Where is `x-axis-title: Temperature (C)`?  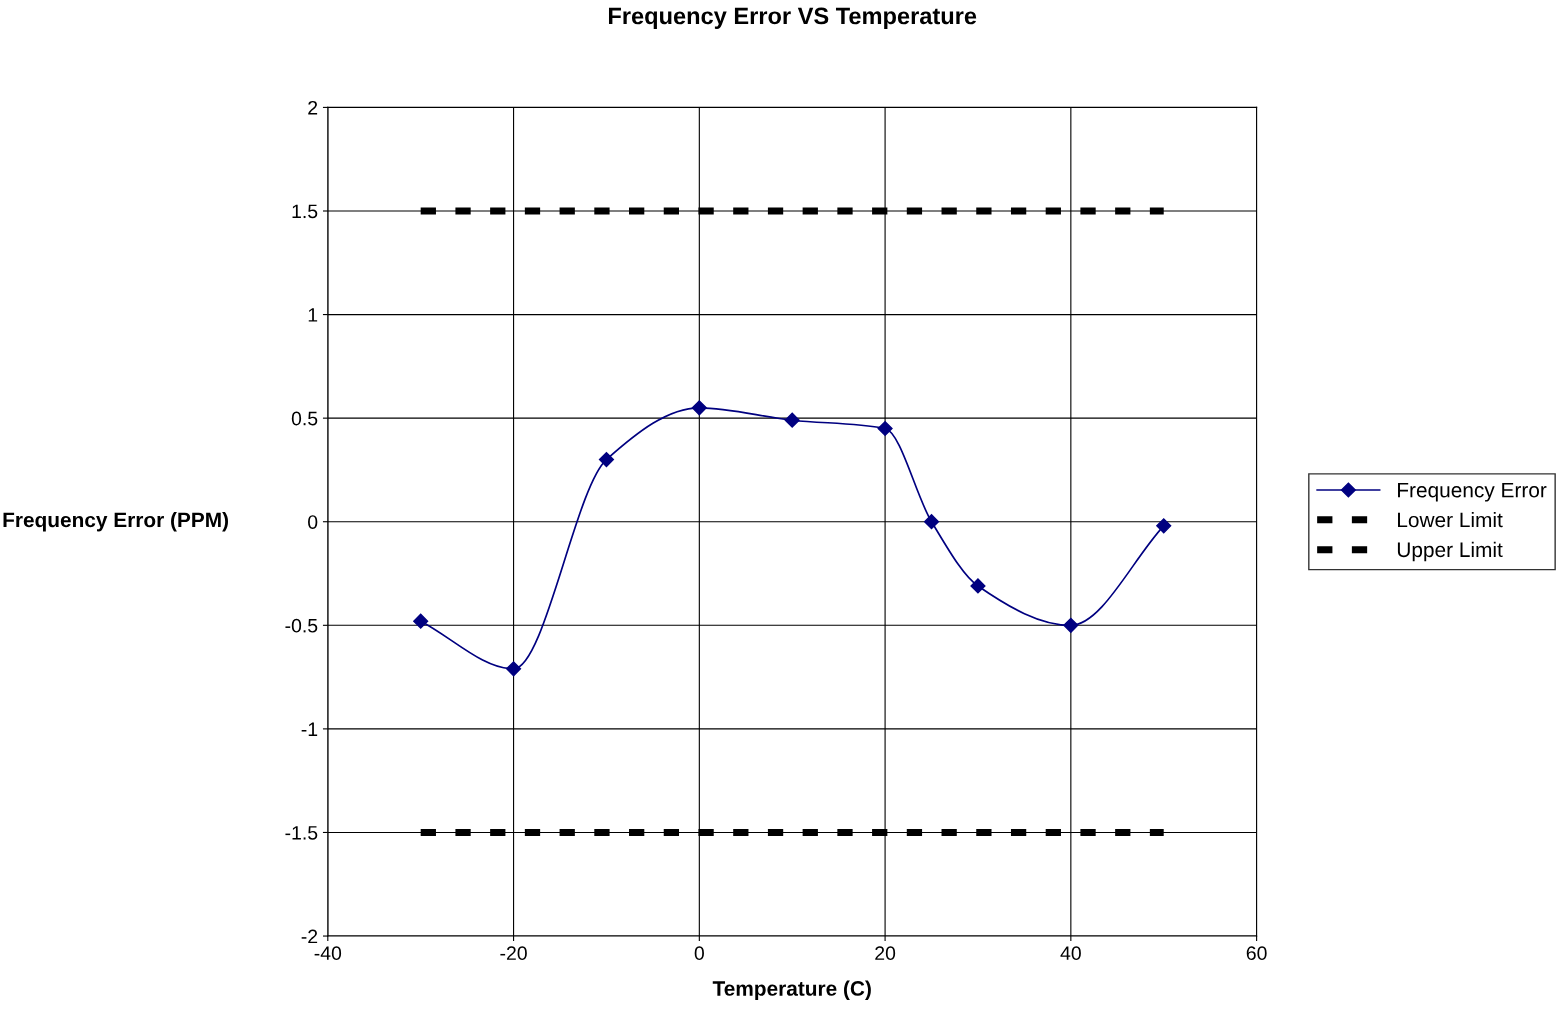
x-axis-title: Temperature (C) is located at coordinates (791, 990).